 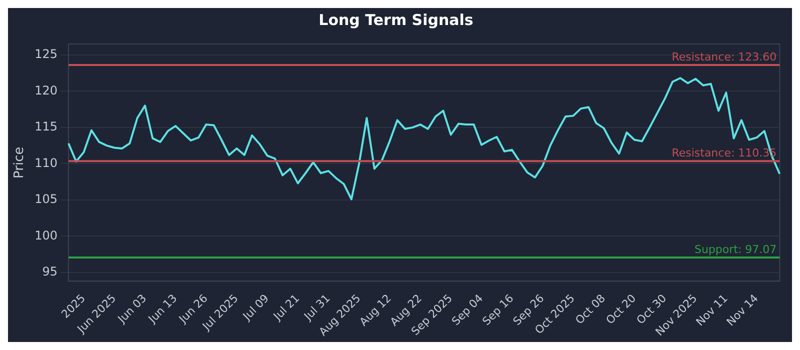 What do you see at coordinates (396, 19) in the screenshot?
I see `chart-title: Long Term Signals` at bounding box center [396, 19].